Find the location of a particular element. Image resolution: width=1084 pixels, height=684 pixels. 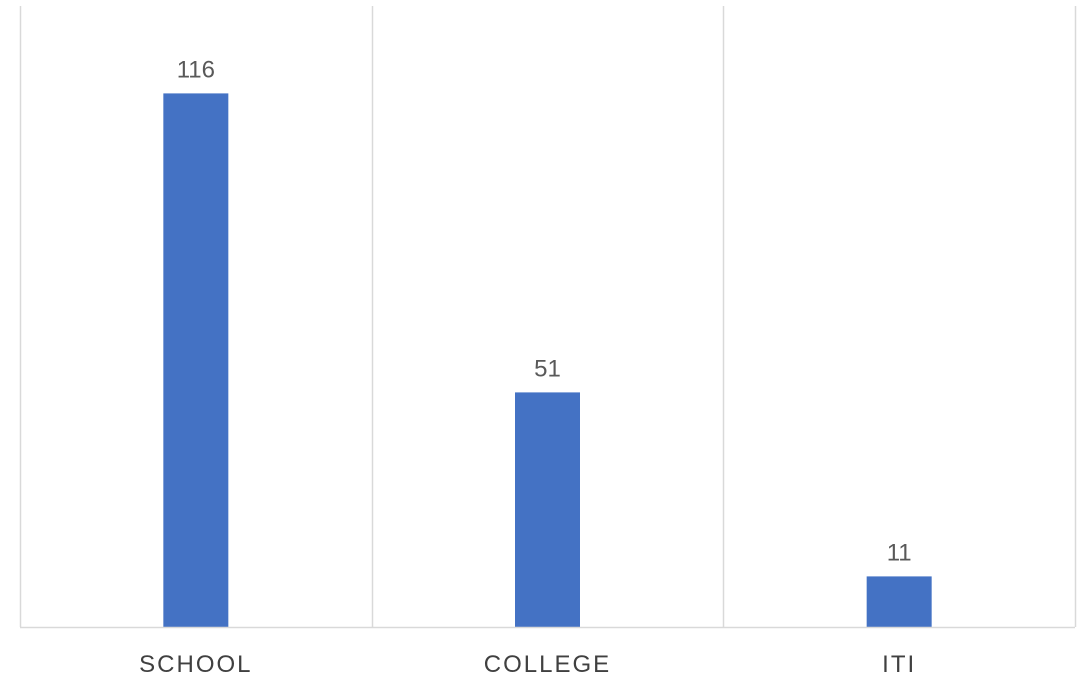

x-tick-label-iti: ITI is located at coordinates (899, 664).